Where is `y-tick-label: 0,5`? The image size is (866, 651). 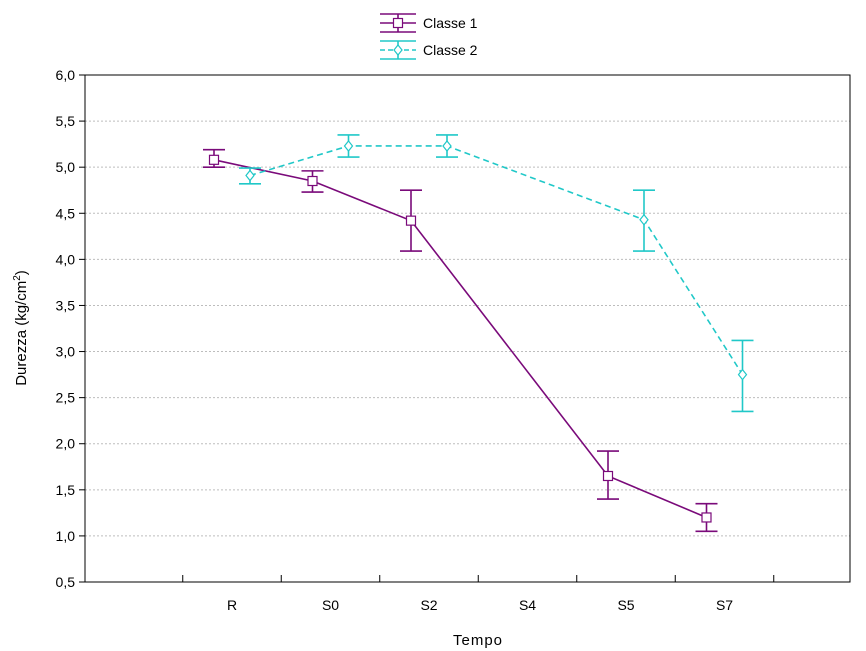
y-tick-label: 0,5 is located at coordinates (66, 582).